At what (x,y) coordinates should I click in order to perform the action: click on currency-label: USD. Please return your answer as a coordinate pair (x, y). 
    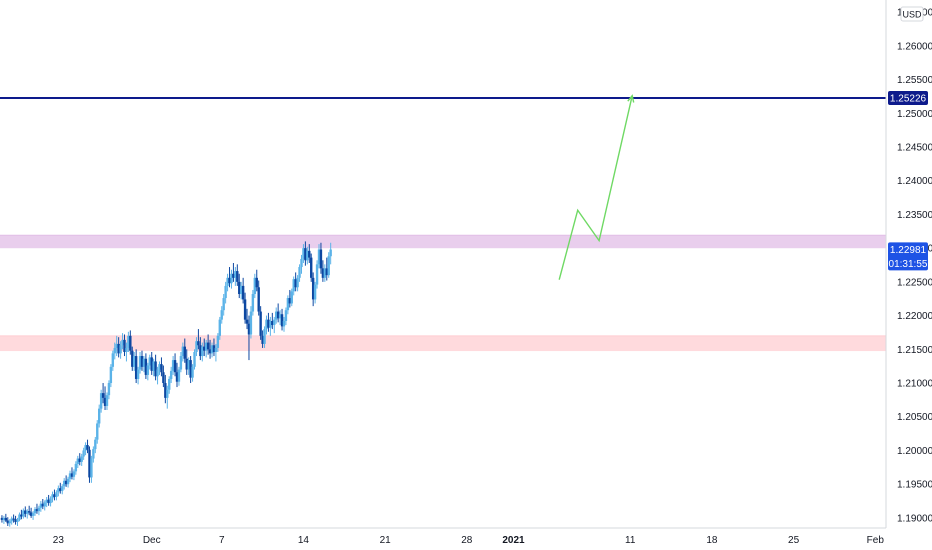
    Looking at the image, I should click on (912, 14).